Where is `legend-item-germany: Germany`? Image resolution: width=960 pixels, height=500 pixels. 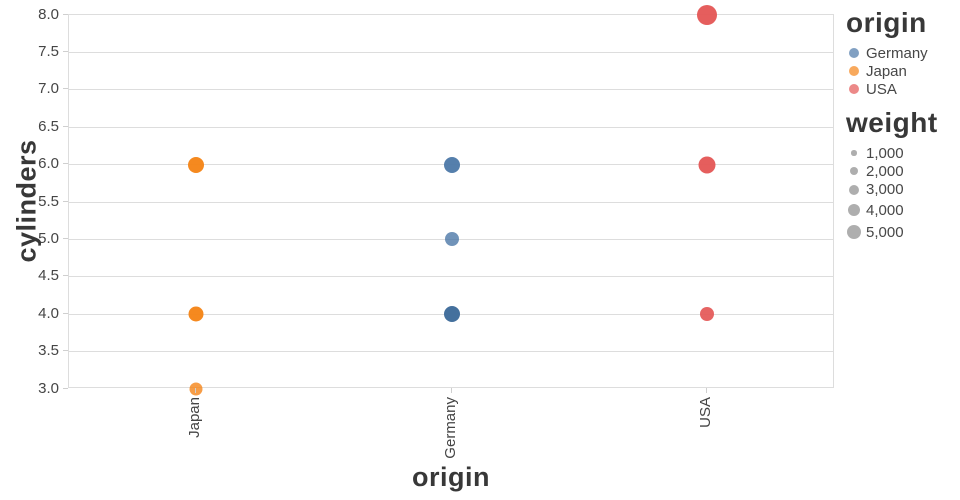 legend-item-germany: Germany is located at coordinates (902, 53).